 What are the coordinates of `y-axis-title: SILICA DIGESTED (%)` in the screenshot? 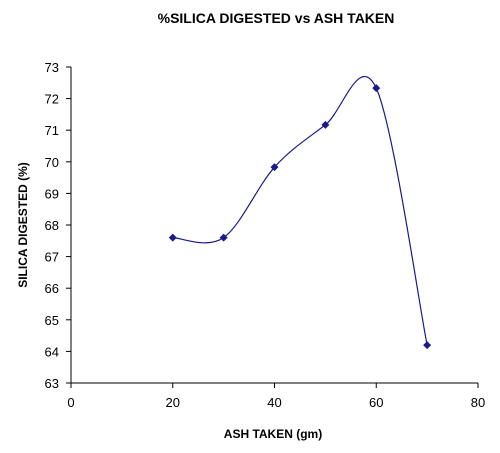 It's located at (23, 225).